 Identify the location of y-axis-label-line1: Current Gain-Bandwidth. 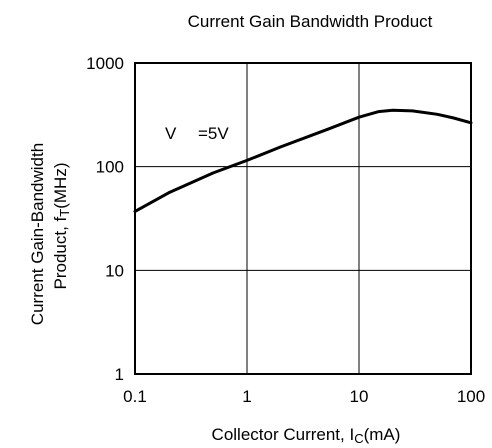
(37, 234).